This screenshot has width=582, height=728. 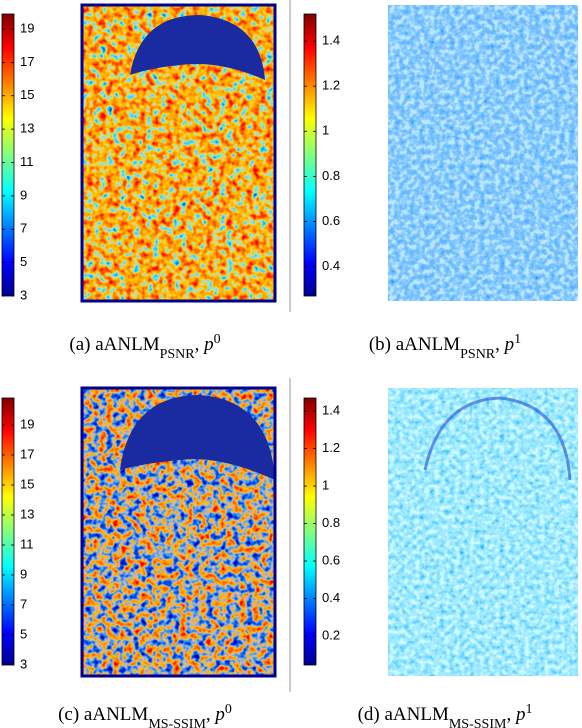 I want to click on caption-prefix: (c) aANLM, so click(x=103, y=714).